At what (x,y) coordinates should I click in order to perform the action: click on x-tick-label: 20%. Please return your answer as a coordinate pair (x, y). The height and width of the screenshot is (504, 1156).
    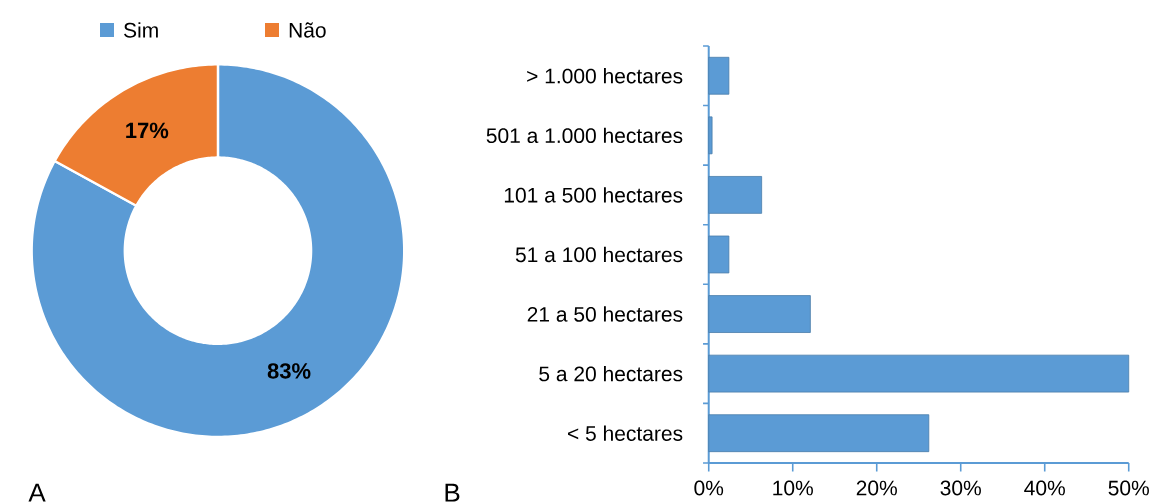
    Looking at the image, I should click on (876, 488).